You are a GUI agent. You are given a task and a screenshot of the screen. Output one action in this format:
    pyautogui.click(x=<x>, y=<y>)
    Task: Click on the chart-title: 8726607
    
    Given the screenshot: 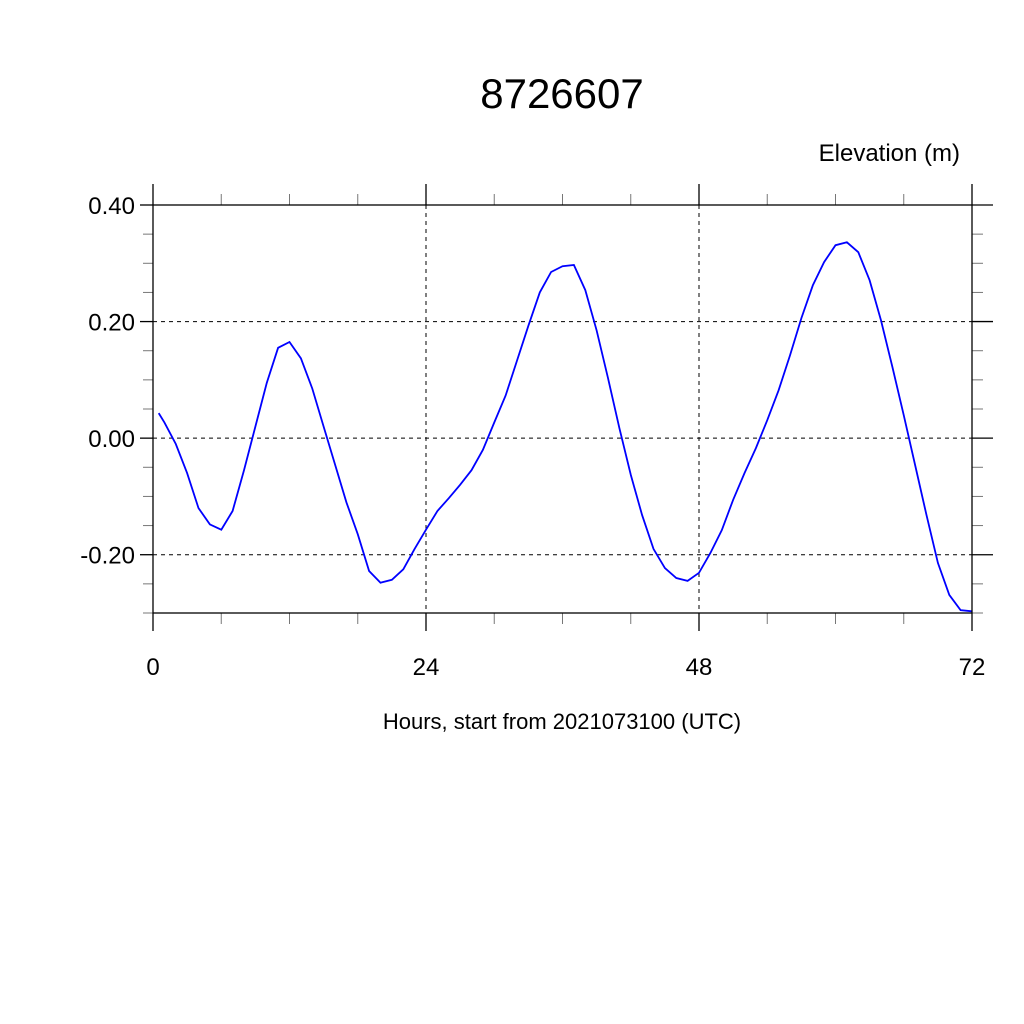 What is the action you would take?
    pyautogui.click(x=562, y=93)
    